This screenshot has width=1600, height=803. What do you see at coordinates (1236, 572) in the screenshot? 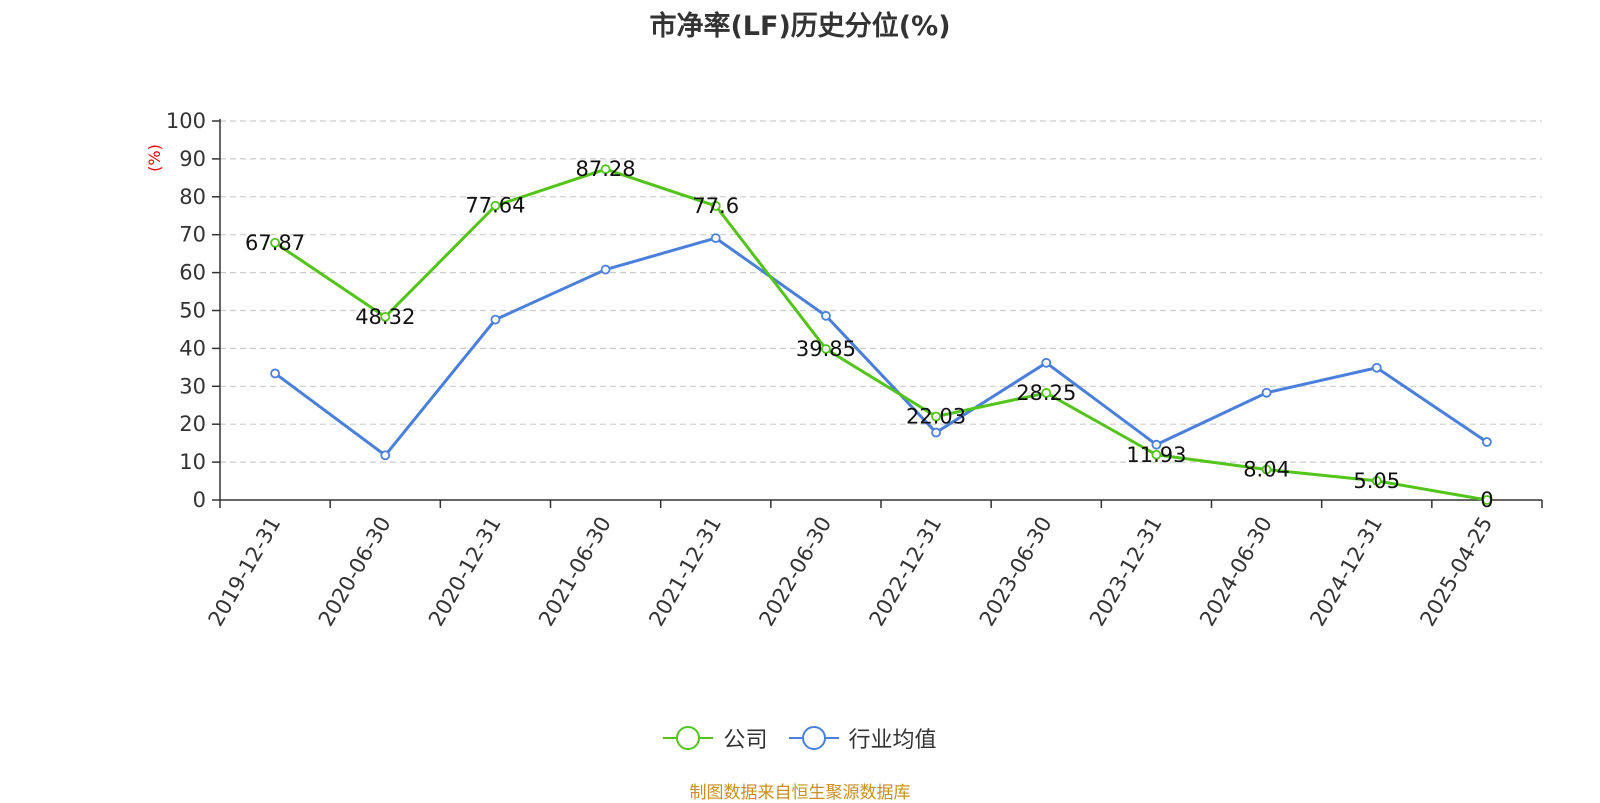
I see `x-tick-label: 2024-06-30` at bounding box center [1236, 572].